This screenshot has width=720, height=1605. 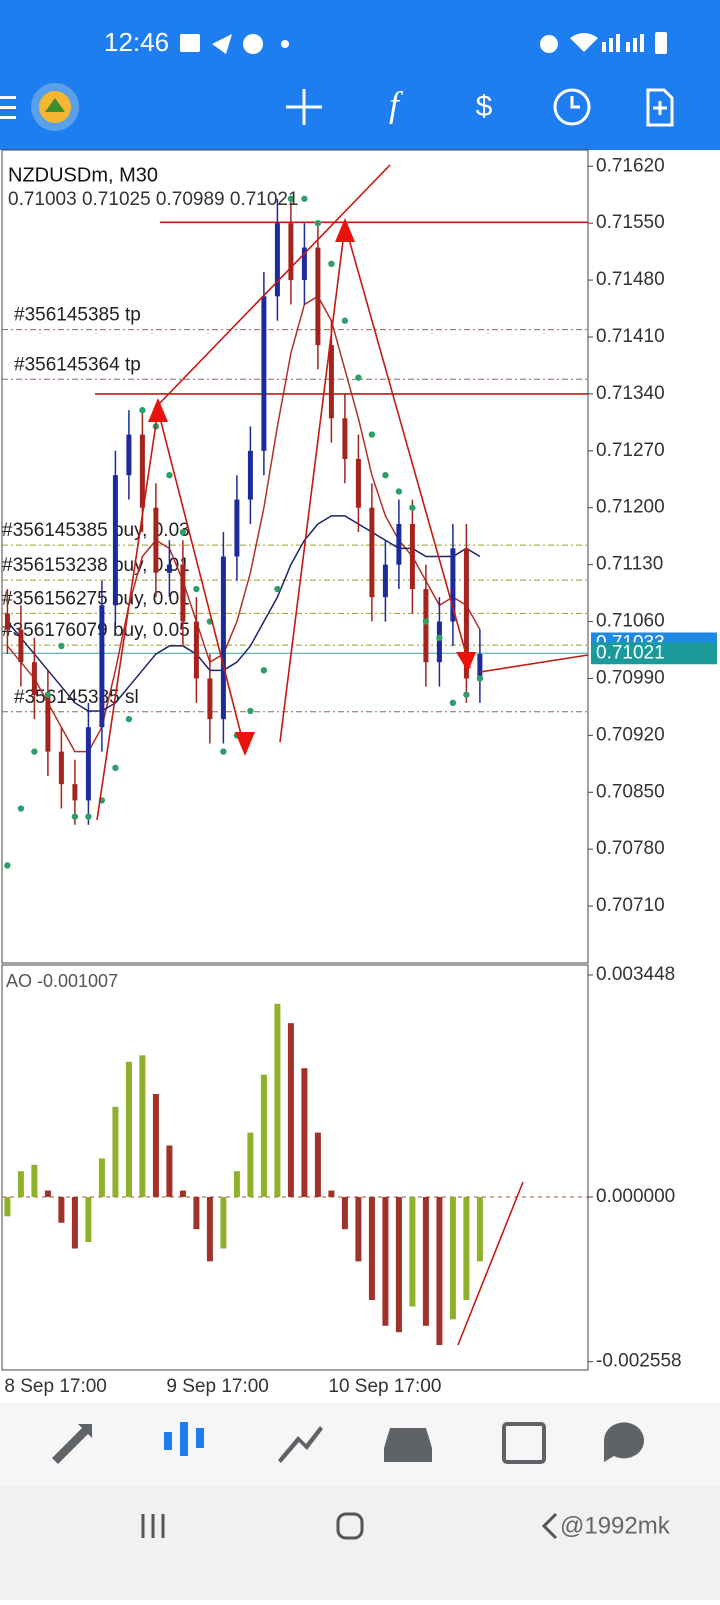 What do you see at coordinates (549, 1526) in the screenshot?
I see `back-button` at bounding box center [549, 1526].